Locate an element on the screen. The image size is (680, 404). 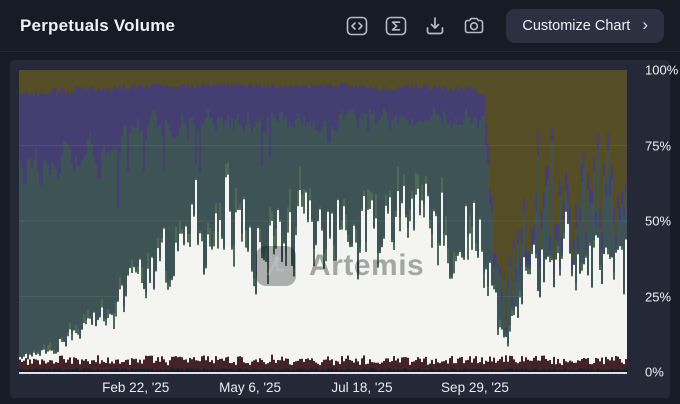
y-tick-0: 0% is located at coordinates (654, 372).